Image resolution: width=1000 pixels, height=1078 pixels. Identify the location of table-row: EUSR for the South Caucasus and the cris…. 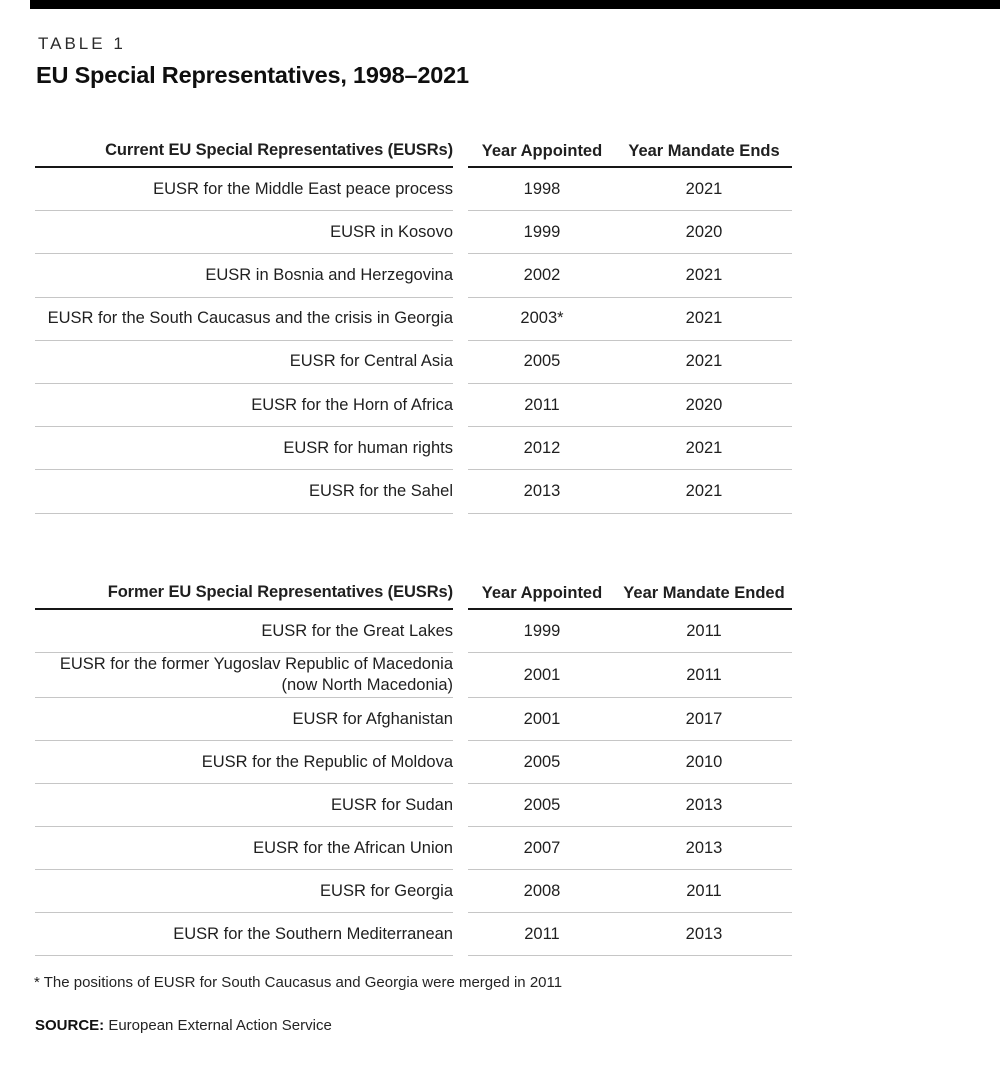
(413, 319).